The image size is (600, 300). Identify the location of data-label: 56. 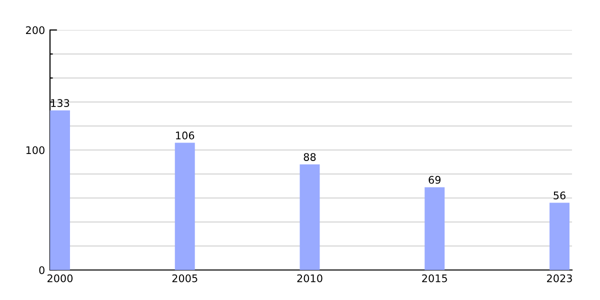
(560, 196).